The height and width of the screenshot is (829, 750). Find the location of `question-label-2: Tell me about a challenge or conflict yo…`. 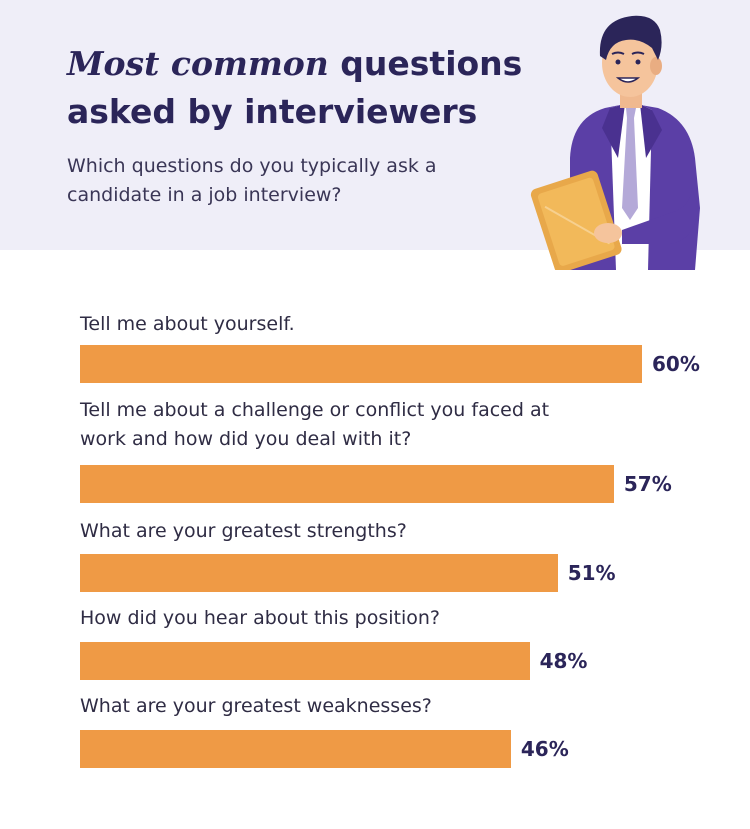

question-label-2: Tell me about a challenge or conflict yo… is located at coordinates (315, 424).